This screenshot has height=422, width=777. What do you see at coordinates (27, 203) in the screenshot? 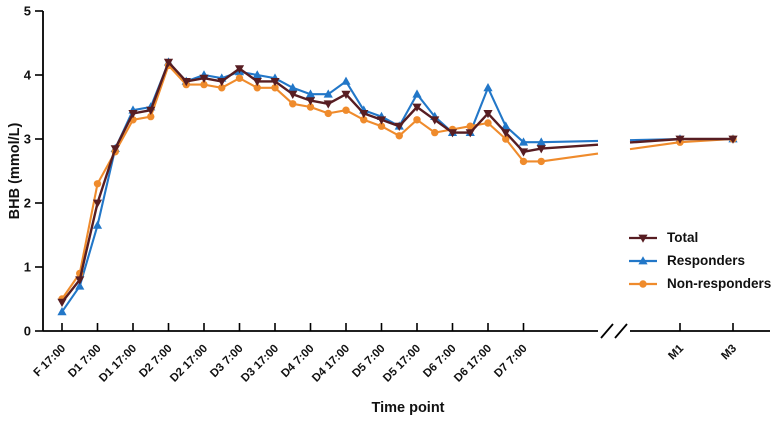
I see `y-tick-label: 2` at bounding box center [27, 203].